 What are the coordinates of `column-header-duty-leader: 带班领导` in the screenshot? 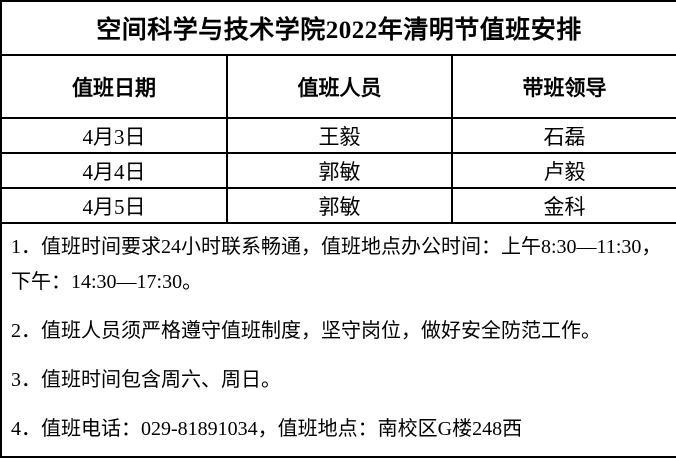 It's located at (563, 86).